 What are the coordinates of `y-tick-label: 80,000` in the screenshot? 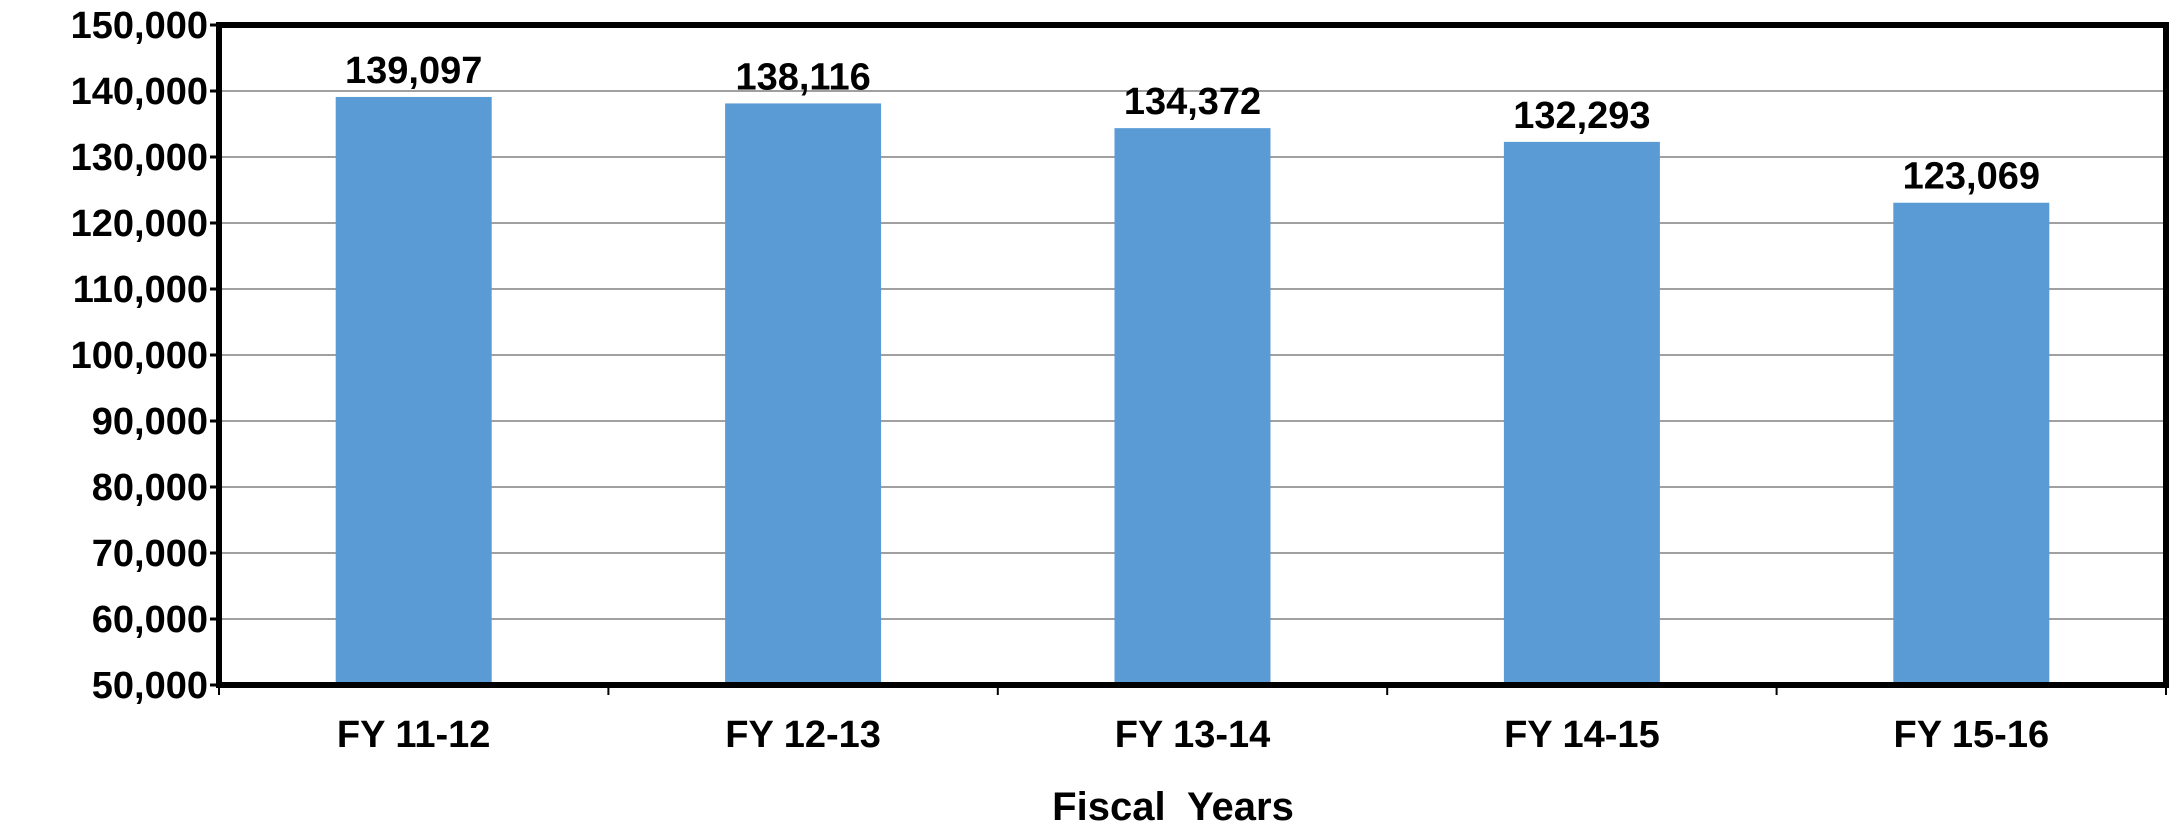 It's located at (150, 488).